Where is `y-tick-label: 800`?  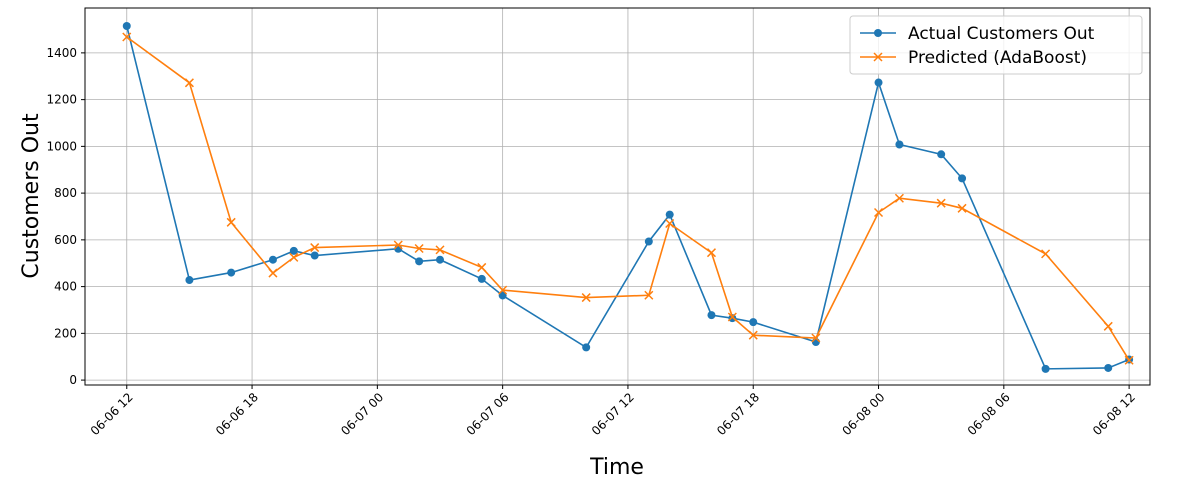 y-tick-label: 800 is located at coordinates (65, 193).